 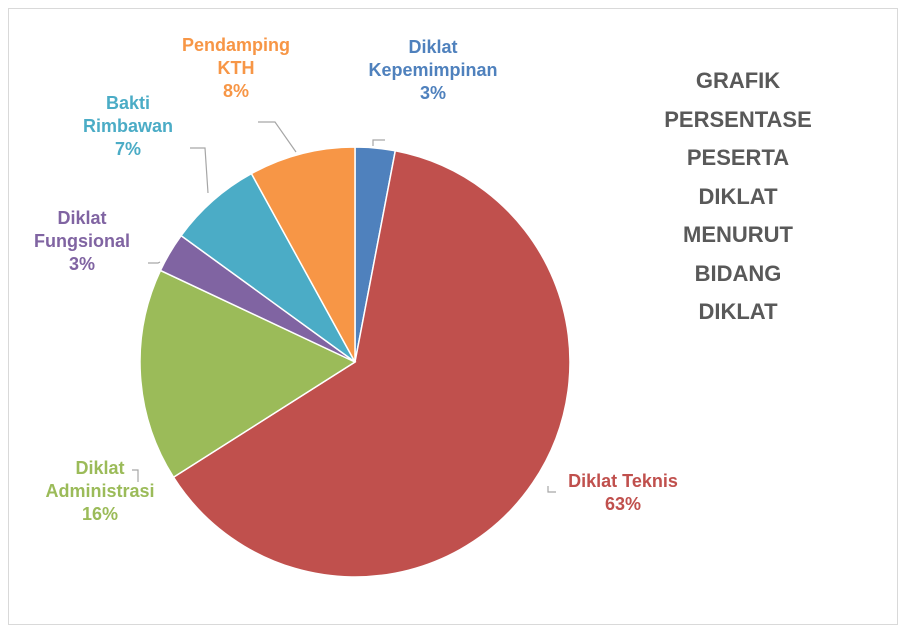 I want to click on category-label: Bakti Rimbawan, so click(x=128, y=114).